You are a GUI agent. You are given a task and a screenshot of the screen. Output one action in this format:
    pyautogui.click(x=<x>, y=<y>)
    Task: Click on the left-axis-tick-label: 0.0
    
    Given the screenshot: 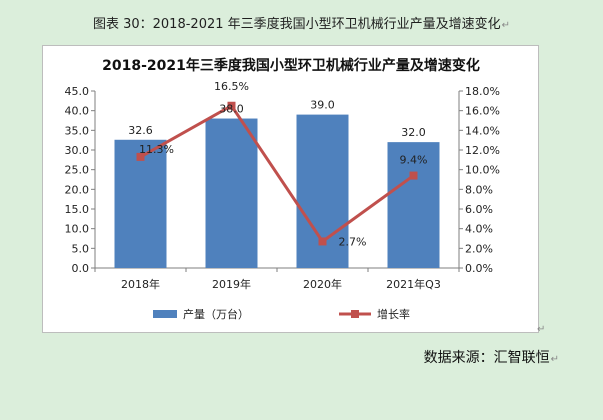 What is the action you would take?
    pyautogui.click(x=81, y=268)
    